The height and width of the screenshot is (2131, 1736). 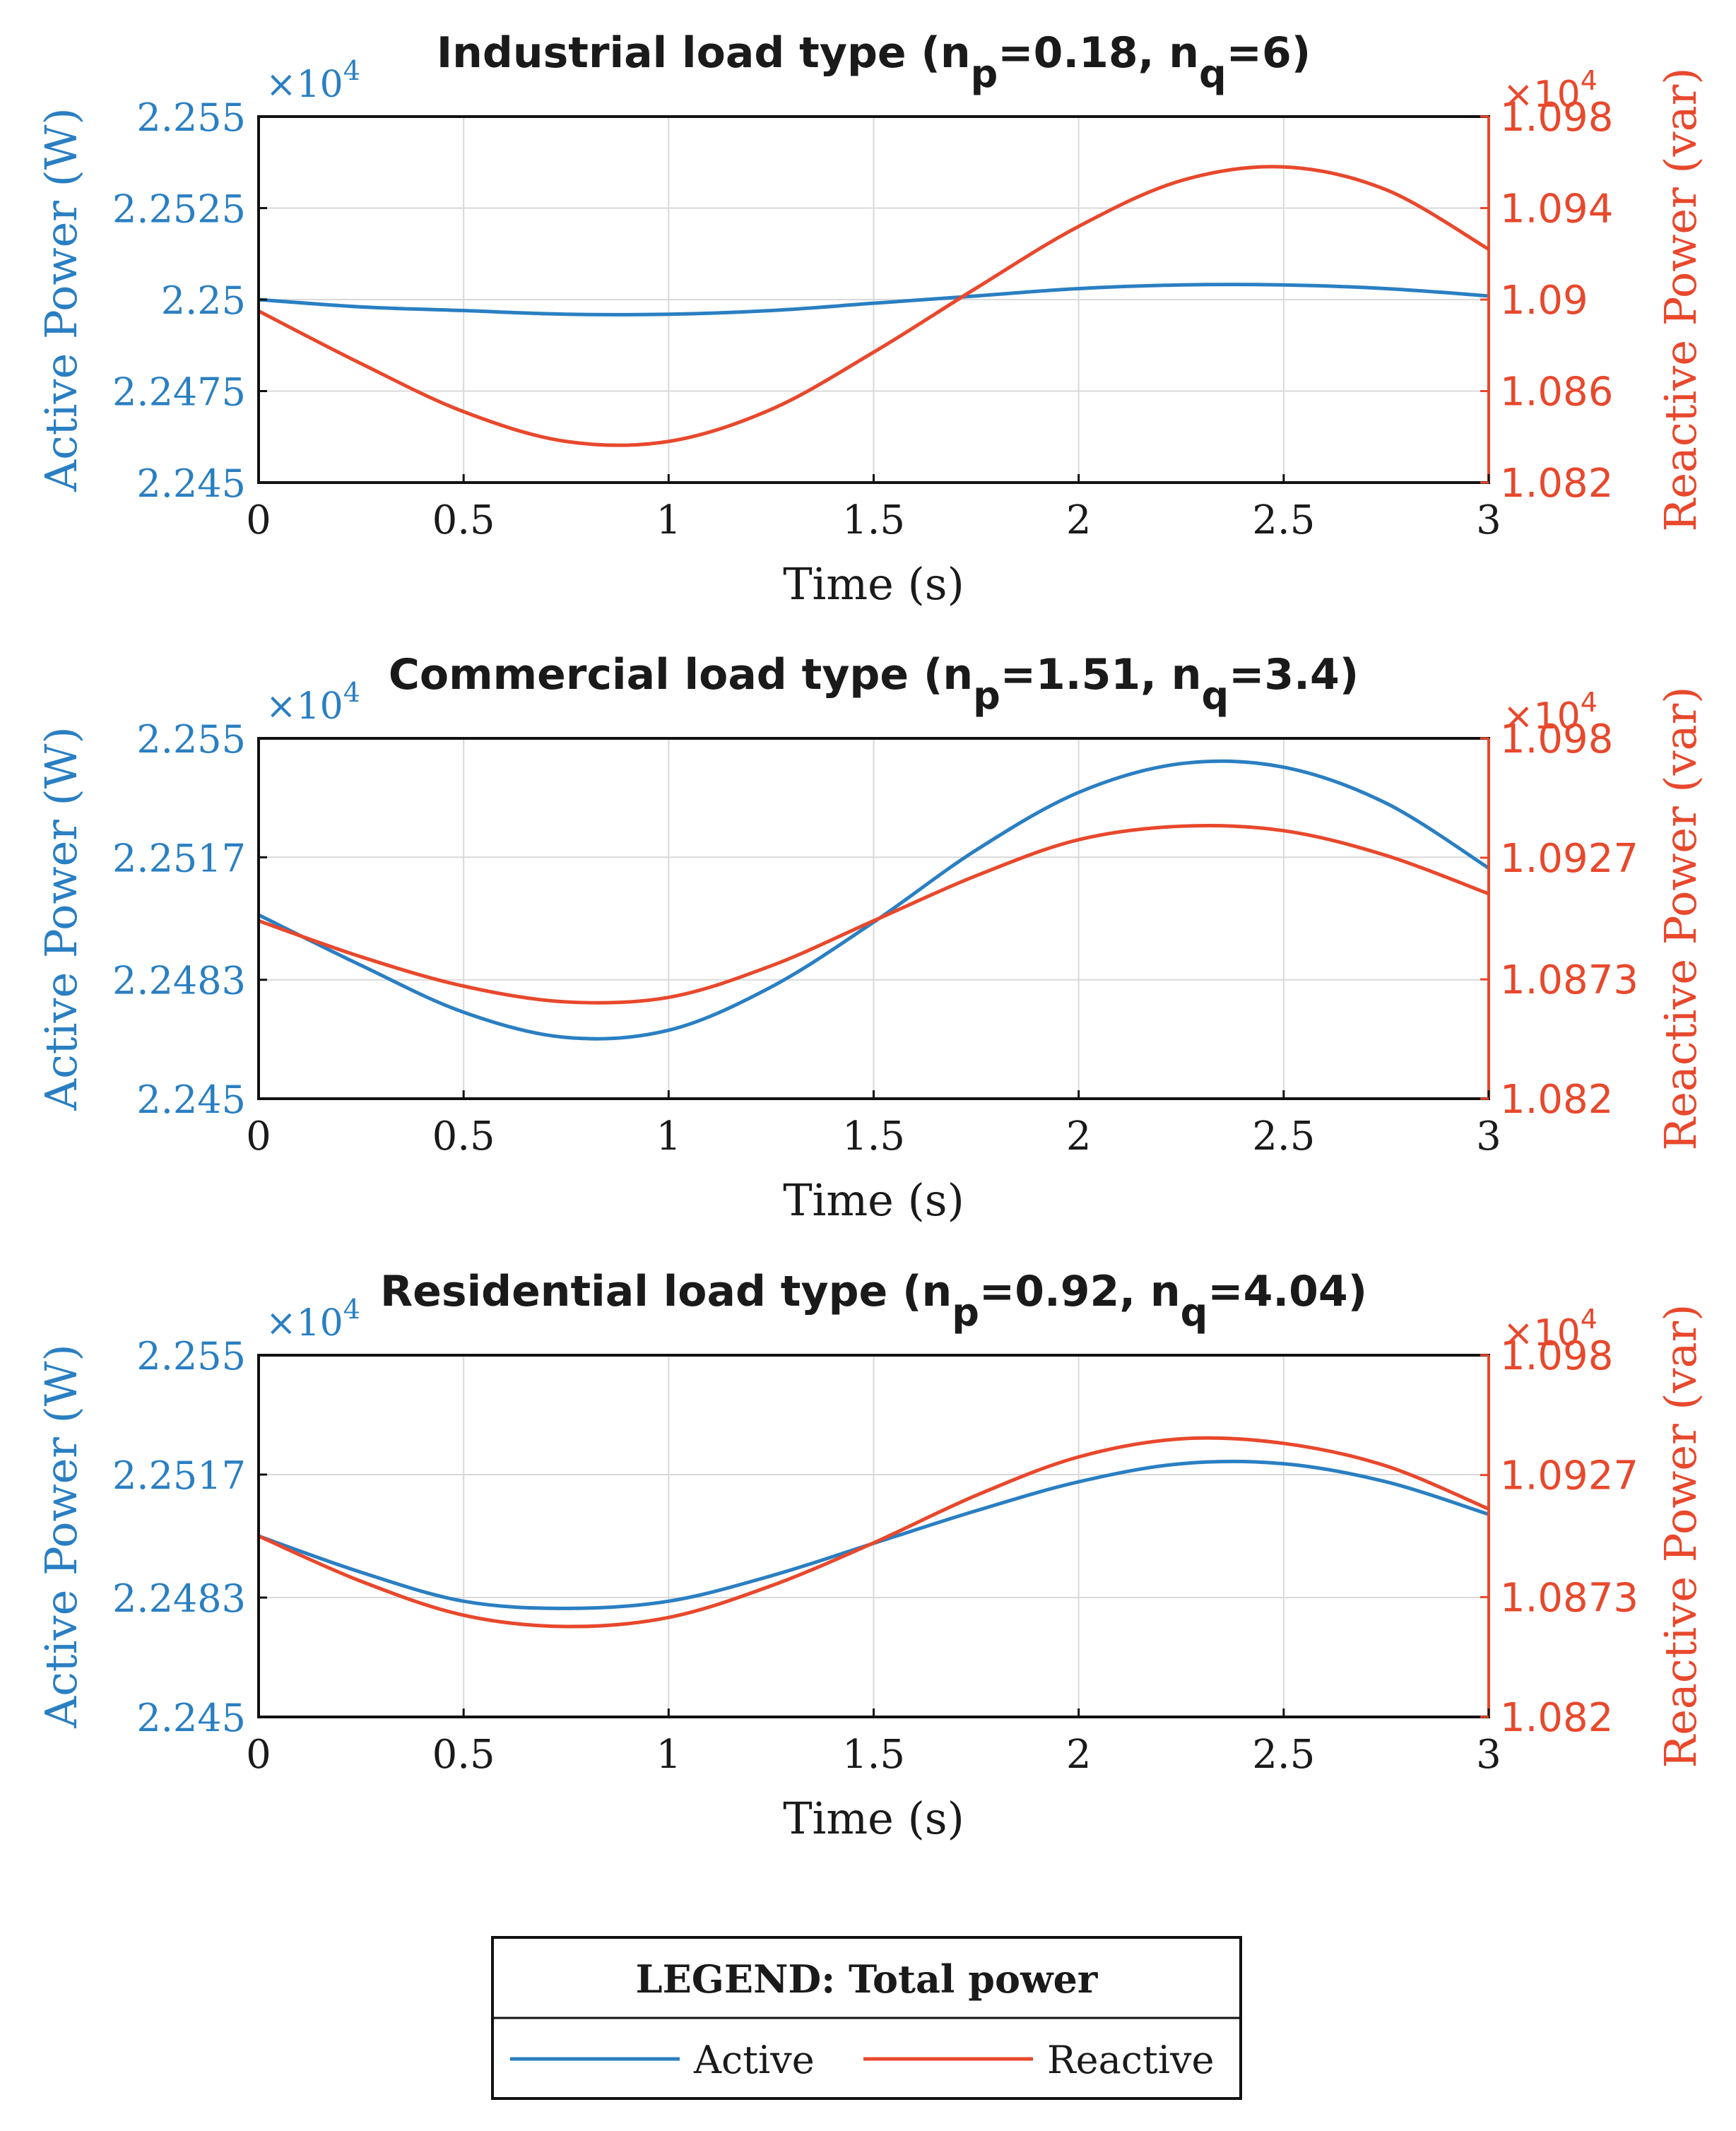 I want to click on chart-title: Industrial load type (np=0.18, nq=6), so click(x=874, y=62).